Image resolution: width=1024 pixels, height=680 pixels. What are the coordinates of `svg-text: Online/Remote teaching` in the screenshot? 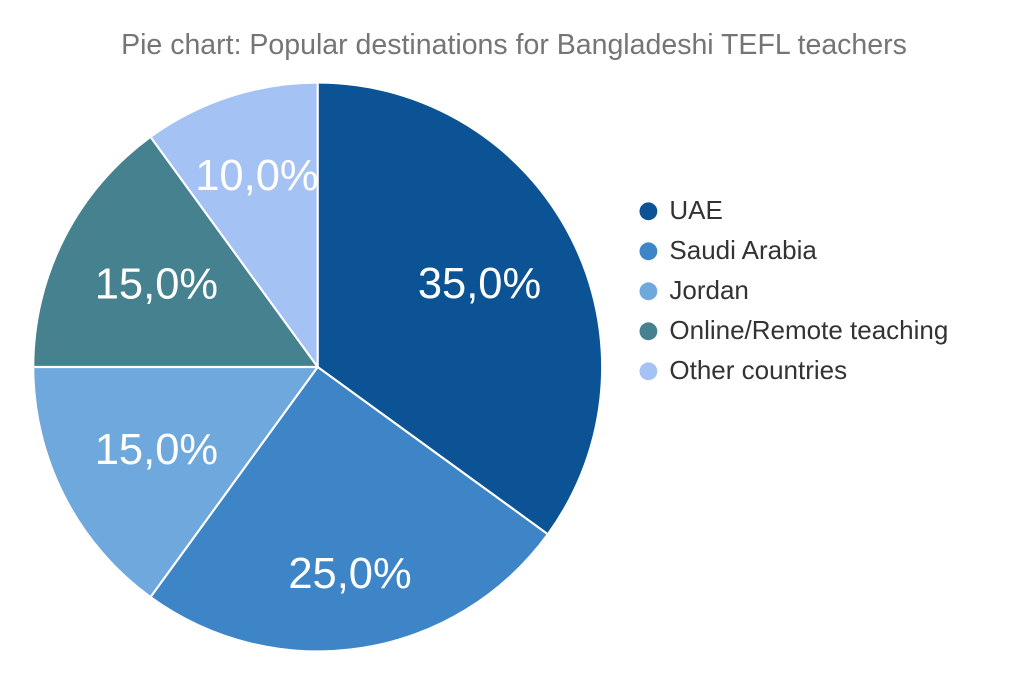 It's located at (808, 330).